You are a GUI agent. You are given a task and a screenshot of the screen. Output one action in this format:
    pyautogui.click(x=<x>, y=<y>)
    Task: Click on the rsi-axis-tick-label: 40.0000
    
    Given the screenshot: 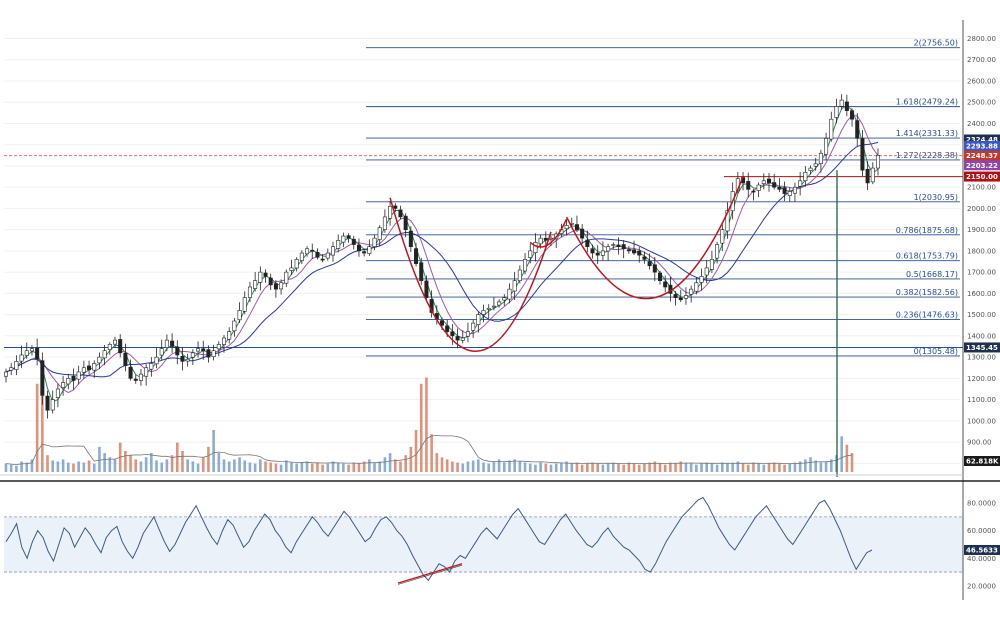 What is the action you would take?
    pyautogui.click(x=981, y=559)
    